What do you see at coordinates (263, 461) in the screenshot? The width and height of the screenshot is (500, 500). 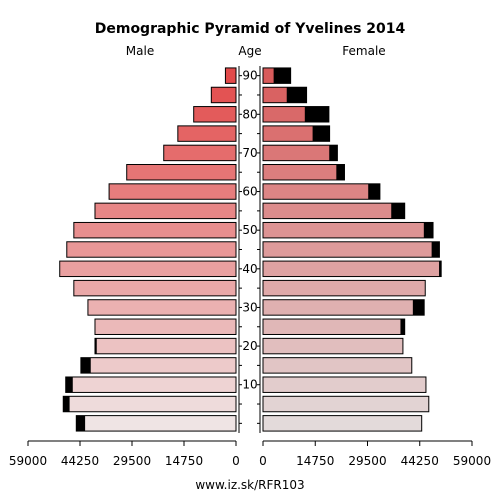 I see `female-value-tick-label: 0` at bounding box center [263, 461].